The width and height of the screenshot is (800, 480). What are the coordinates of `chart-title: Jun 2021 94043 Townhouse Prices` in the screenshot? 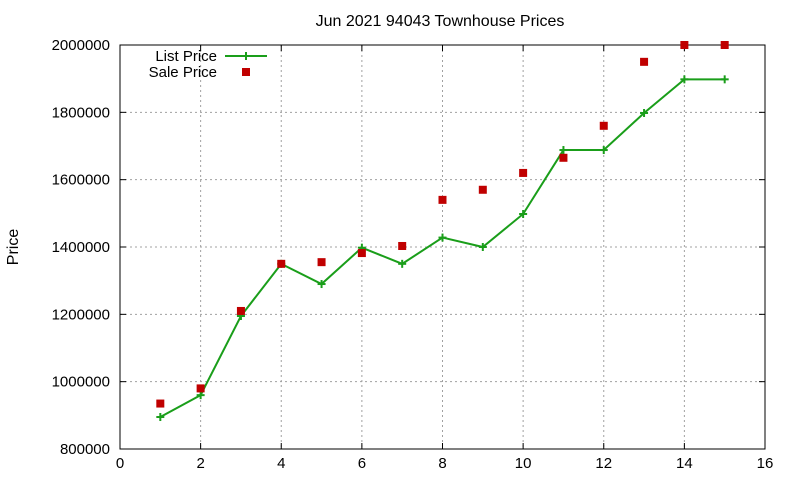 It's located at (440, 21).